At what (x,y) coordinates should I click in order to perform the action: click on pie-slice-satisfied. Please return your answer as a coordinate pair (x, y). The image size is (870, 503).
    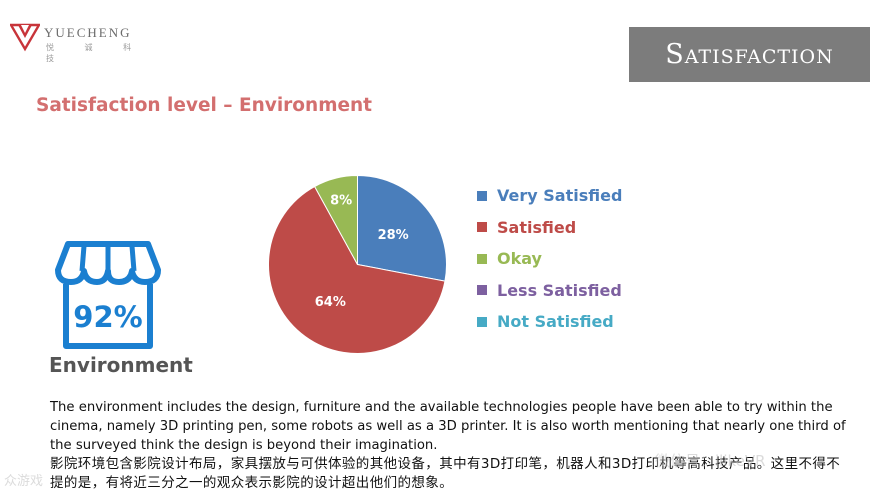
    Looking at the image, I should click on (357, 269).